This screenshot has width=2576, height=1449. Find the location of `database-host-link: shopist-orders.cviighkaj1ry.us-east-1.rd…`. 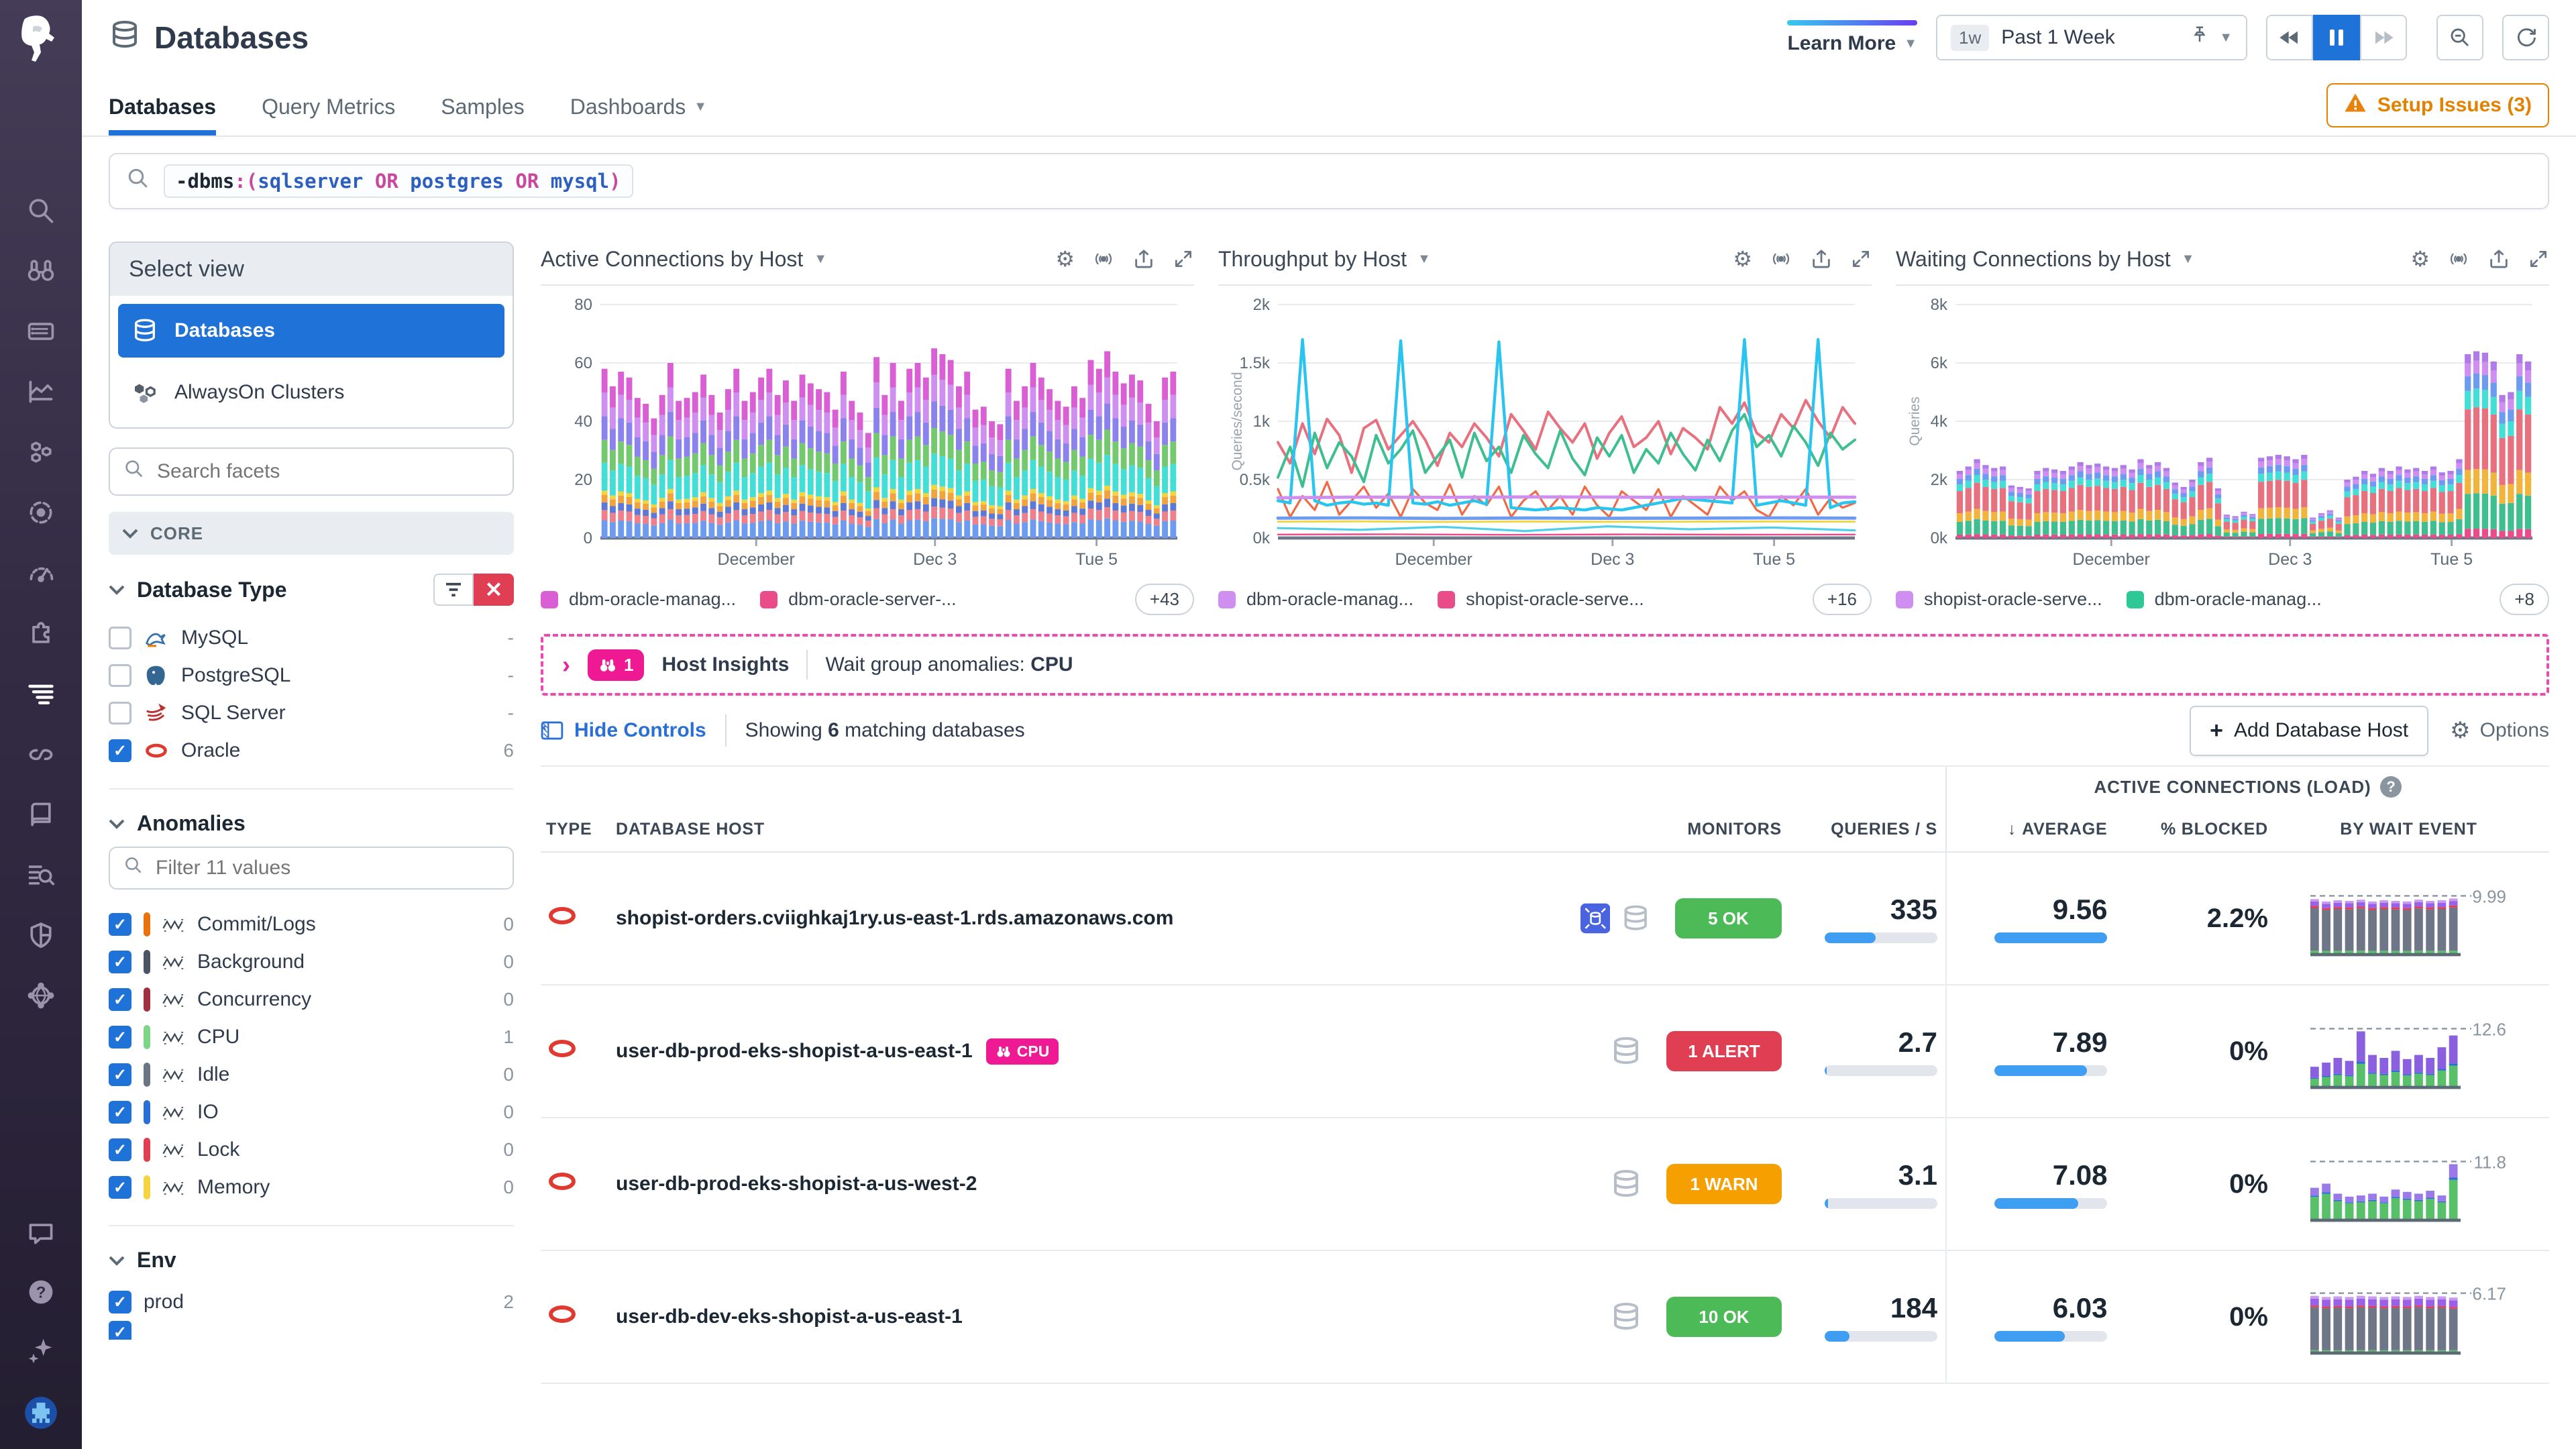

database-host-link: shopist-orders.cviighkaj1ry.us-east-1.rd… is located at coordinates (895, 918).